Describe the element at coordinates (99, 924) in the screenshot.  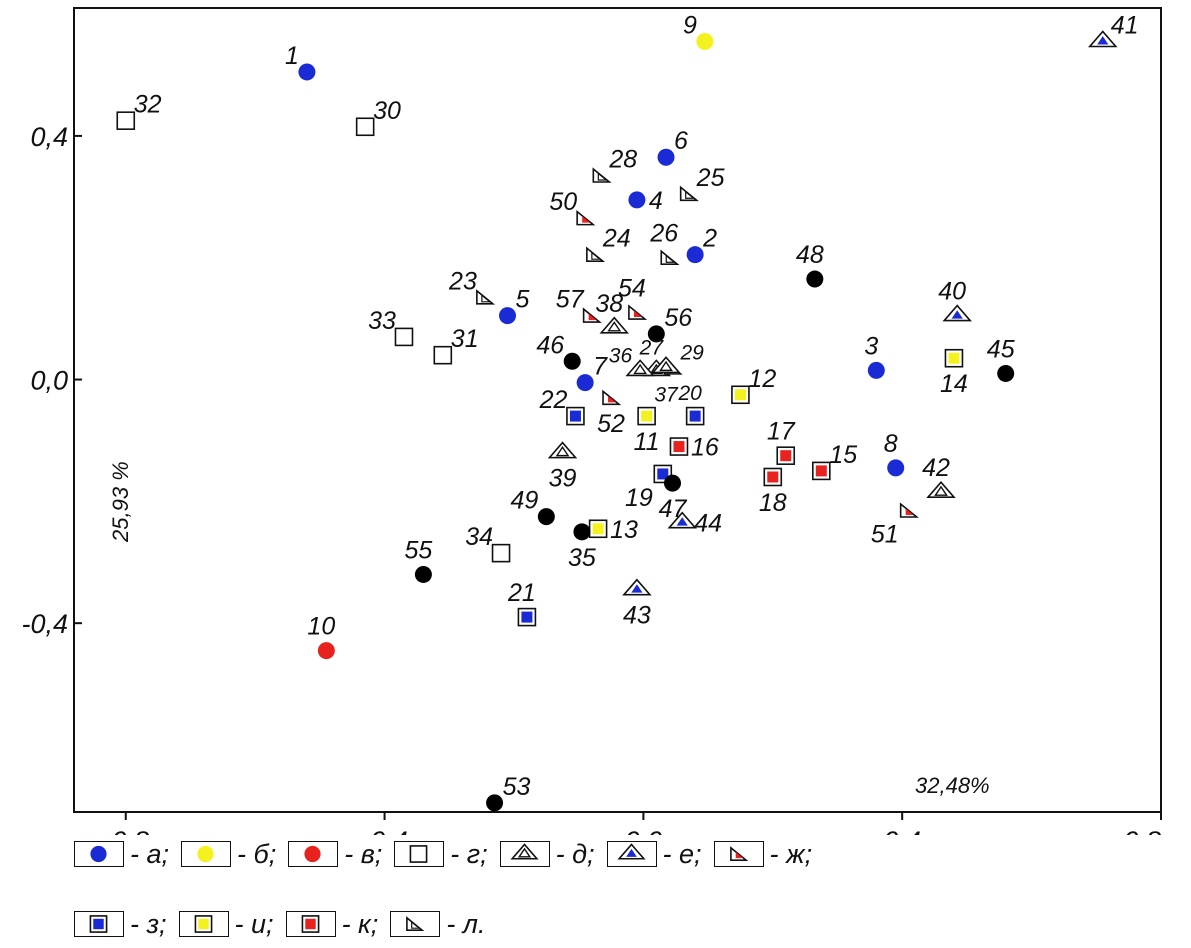
I see `legend-swatch-z` at that location.